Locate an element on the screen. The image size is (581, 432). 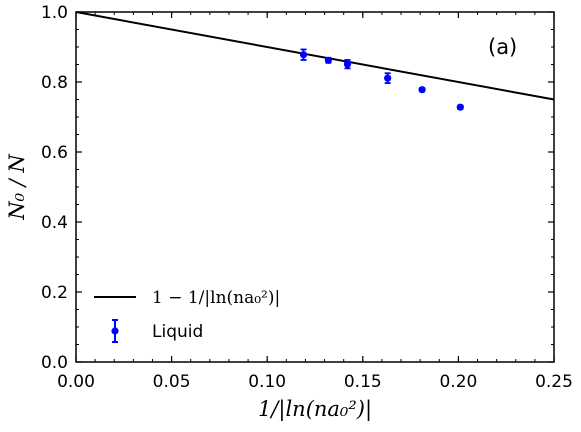
x-tick-label: 0.00 is located at coordinates (76, 382).